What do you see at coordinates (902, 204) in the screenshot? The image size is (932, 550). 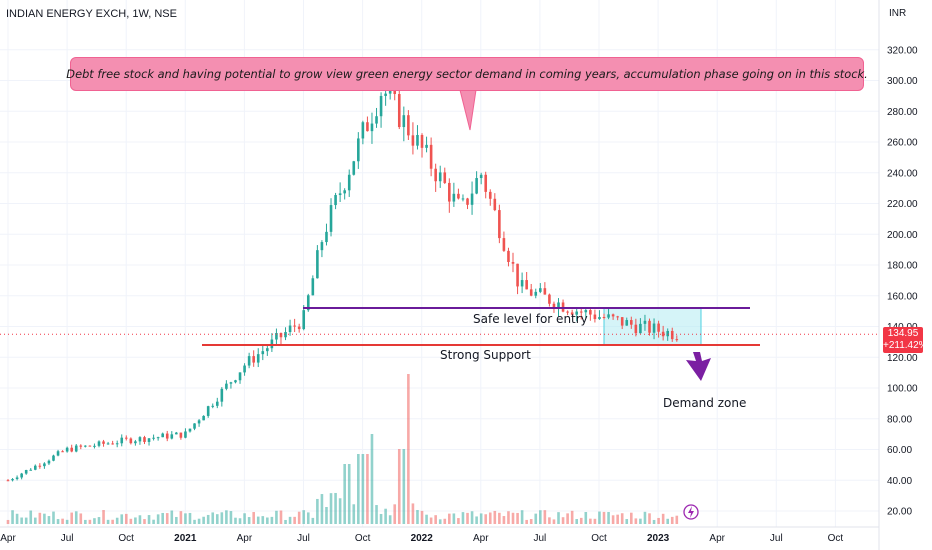 I see `y-tick-label: 220.00` at bounding box center [902, 204].